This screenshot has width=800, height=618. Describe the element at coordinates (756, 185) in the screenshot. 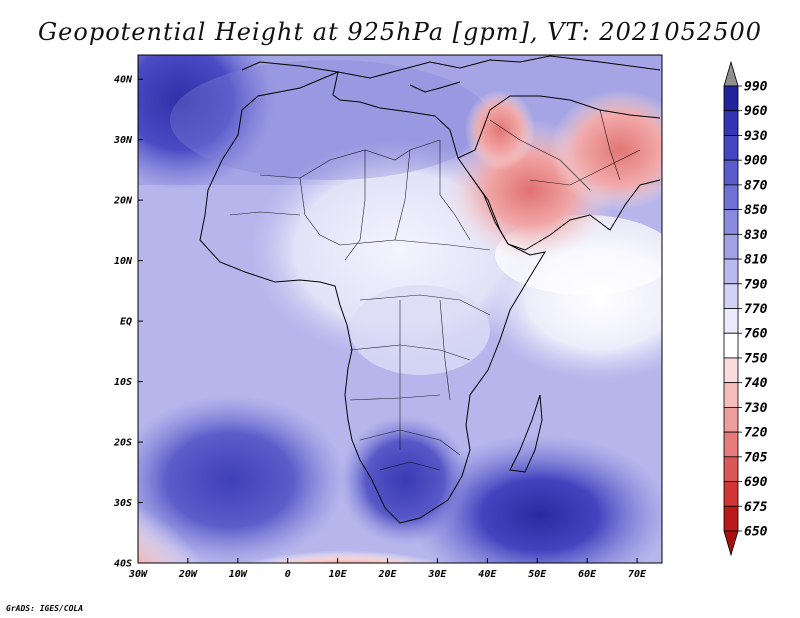

I see `colorbar-label: 870` at that location.